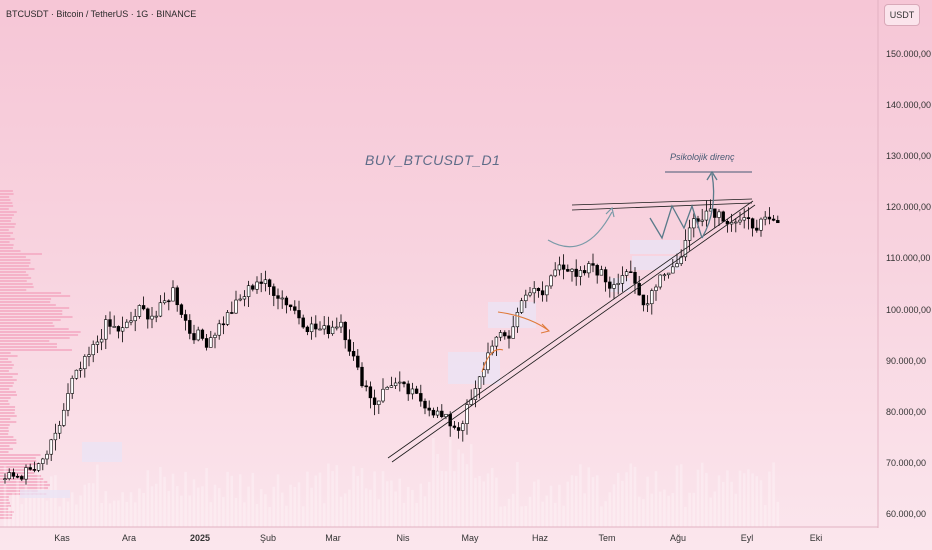 This screenshot has height=550, width=932. Describe the element at coordinates (678, 538) in the screenshot. I see `time-tick-label: Ağu` at that location.